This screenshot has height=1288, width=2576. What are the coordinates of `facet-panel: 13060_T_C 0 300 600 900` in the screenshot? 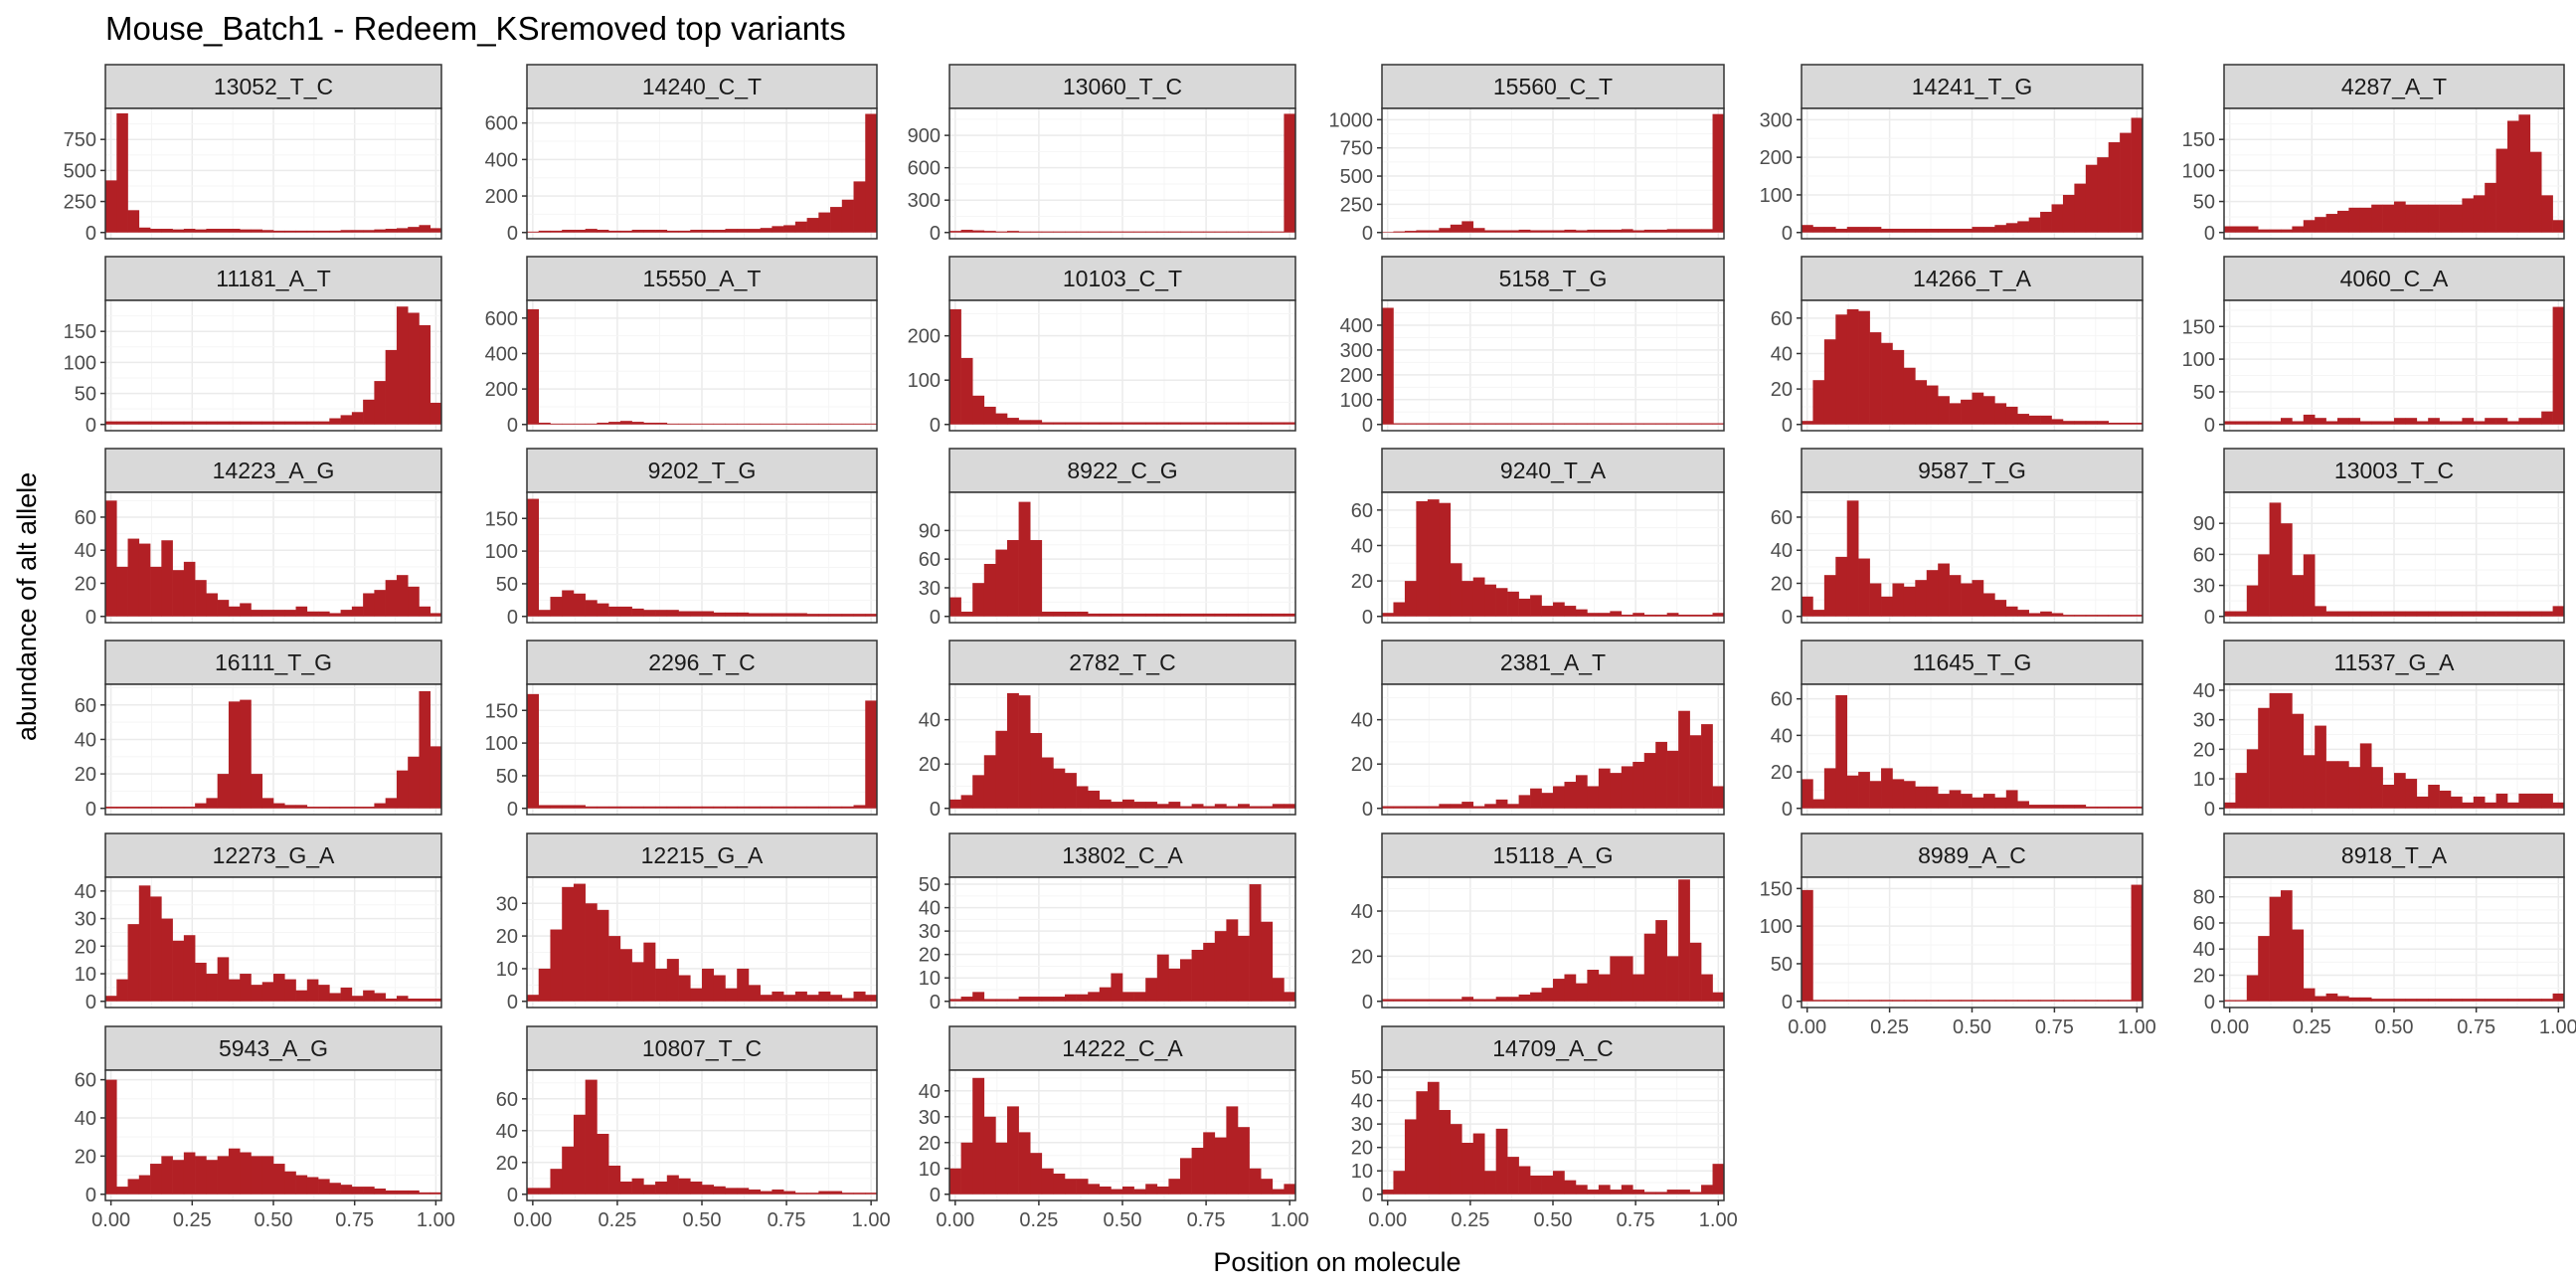 It's located at (1102, 154).